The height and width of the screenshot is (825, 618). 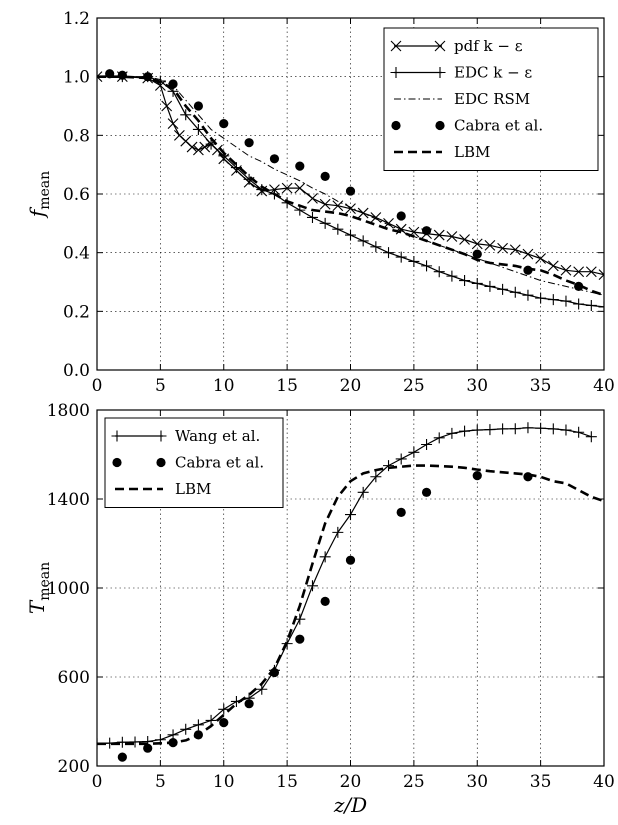 I want to click on y-tick-label: 1800, so click(x=68, y=411).